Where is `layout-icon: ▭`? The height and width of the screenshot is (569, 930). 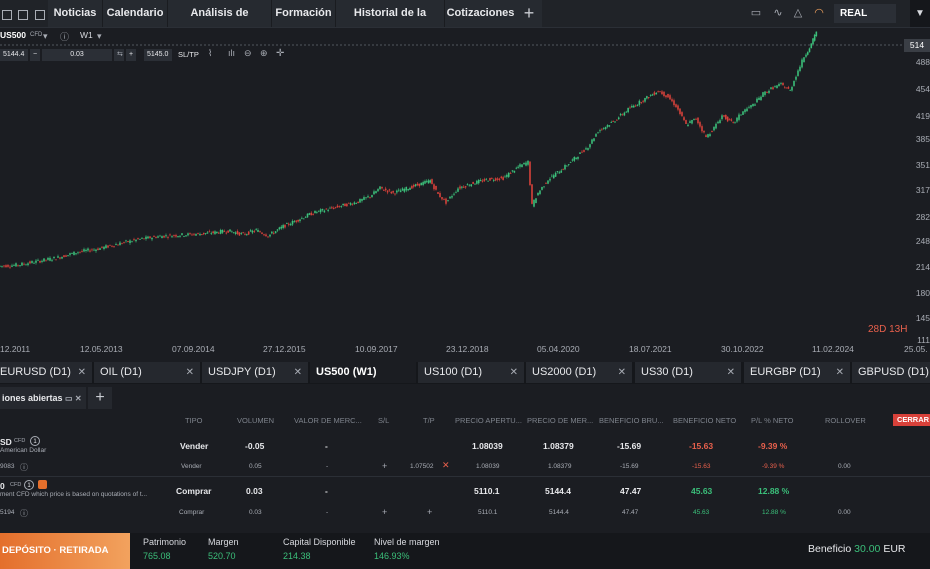
layout-icon: ▭ is located at coordinates (756, 13).